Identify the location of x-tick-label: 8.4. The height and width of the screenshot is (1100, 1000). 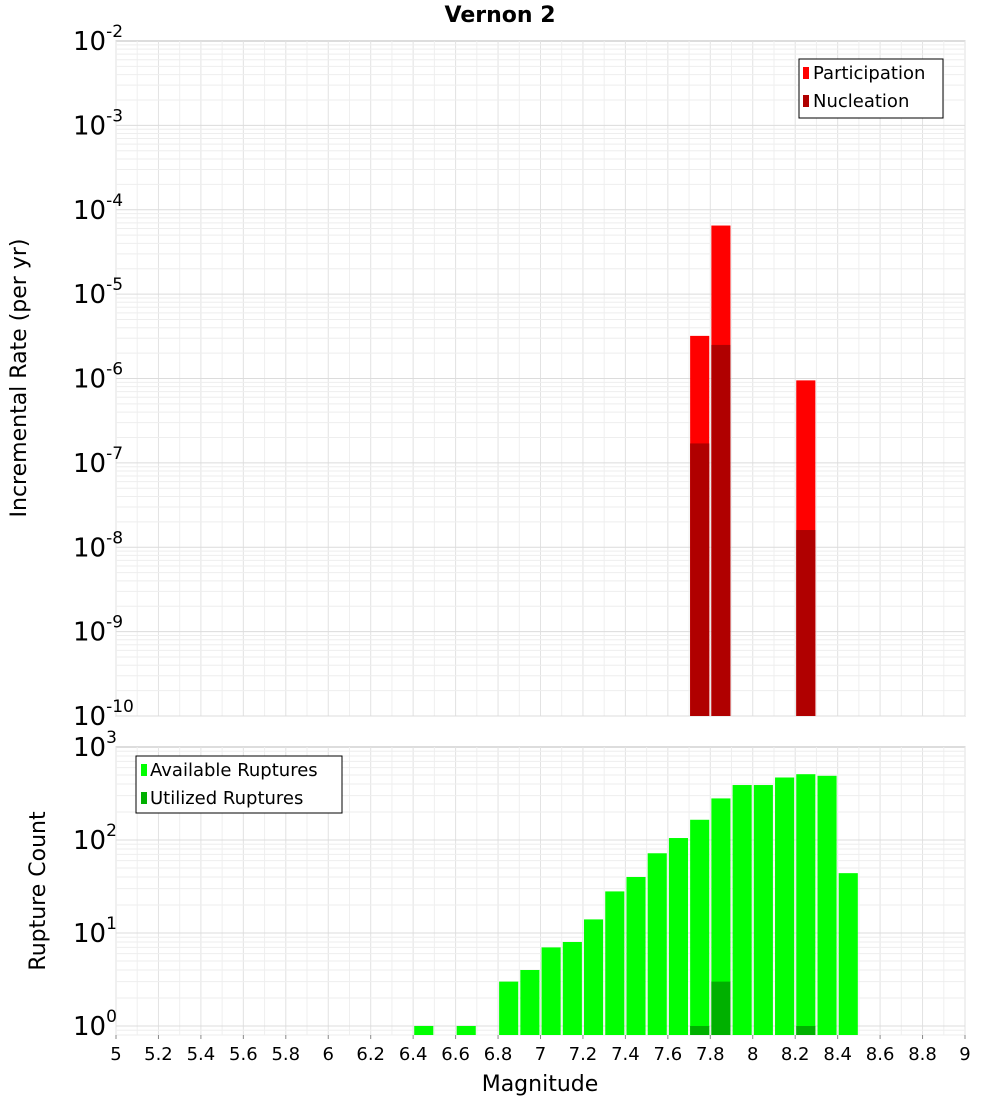
(837, 1054).